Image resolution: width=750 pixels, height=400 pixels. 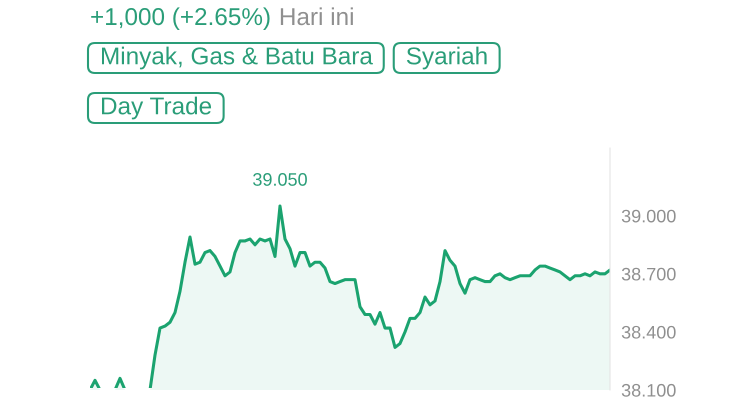 What do you see at coordinates (157, 108) in the screenshot?
I see `text: Day Trade` at bounding box center [157, 108].